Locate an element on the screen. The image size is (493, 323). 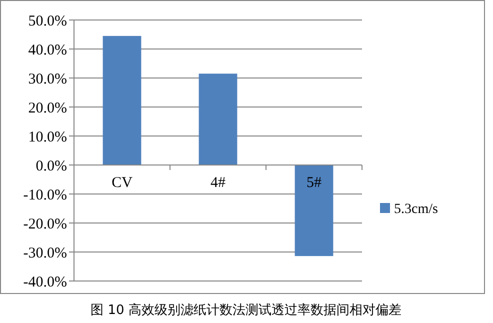
x-tick-label: 5# is located at coordinates (314, 183).